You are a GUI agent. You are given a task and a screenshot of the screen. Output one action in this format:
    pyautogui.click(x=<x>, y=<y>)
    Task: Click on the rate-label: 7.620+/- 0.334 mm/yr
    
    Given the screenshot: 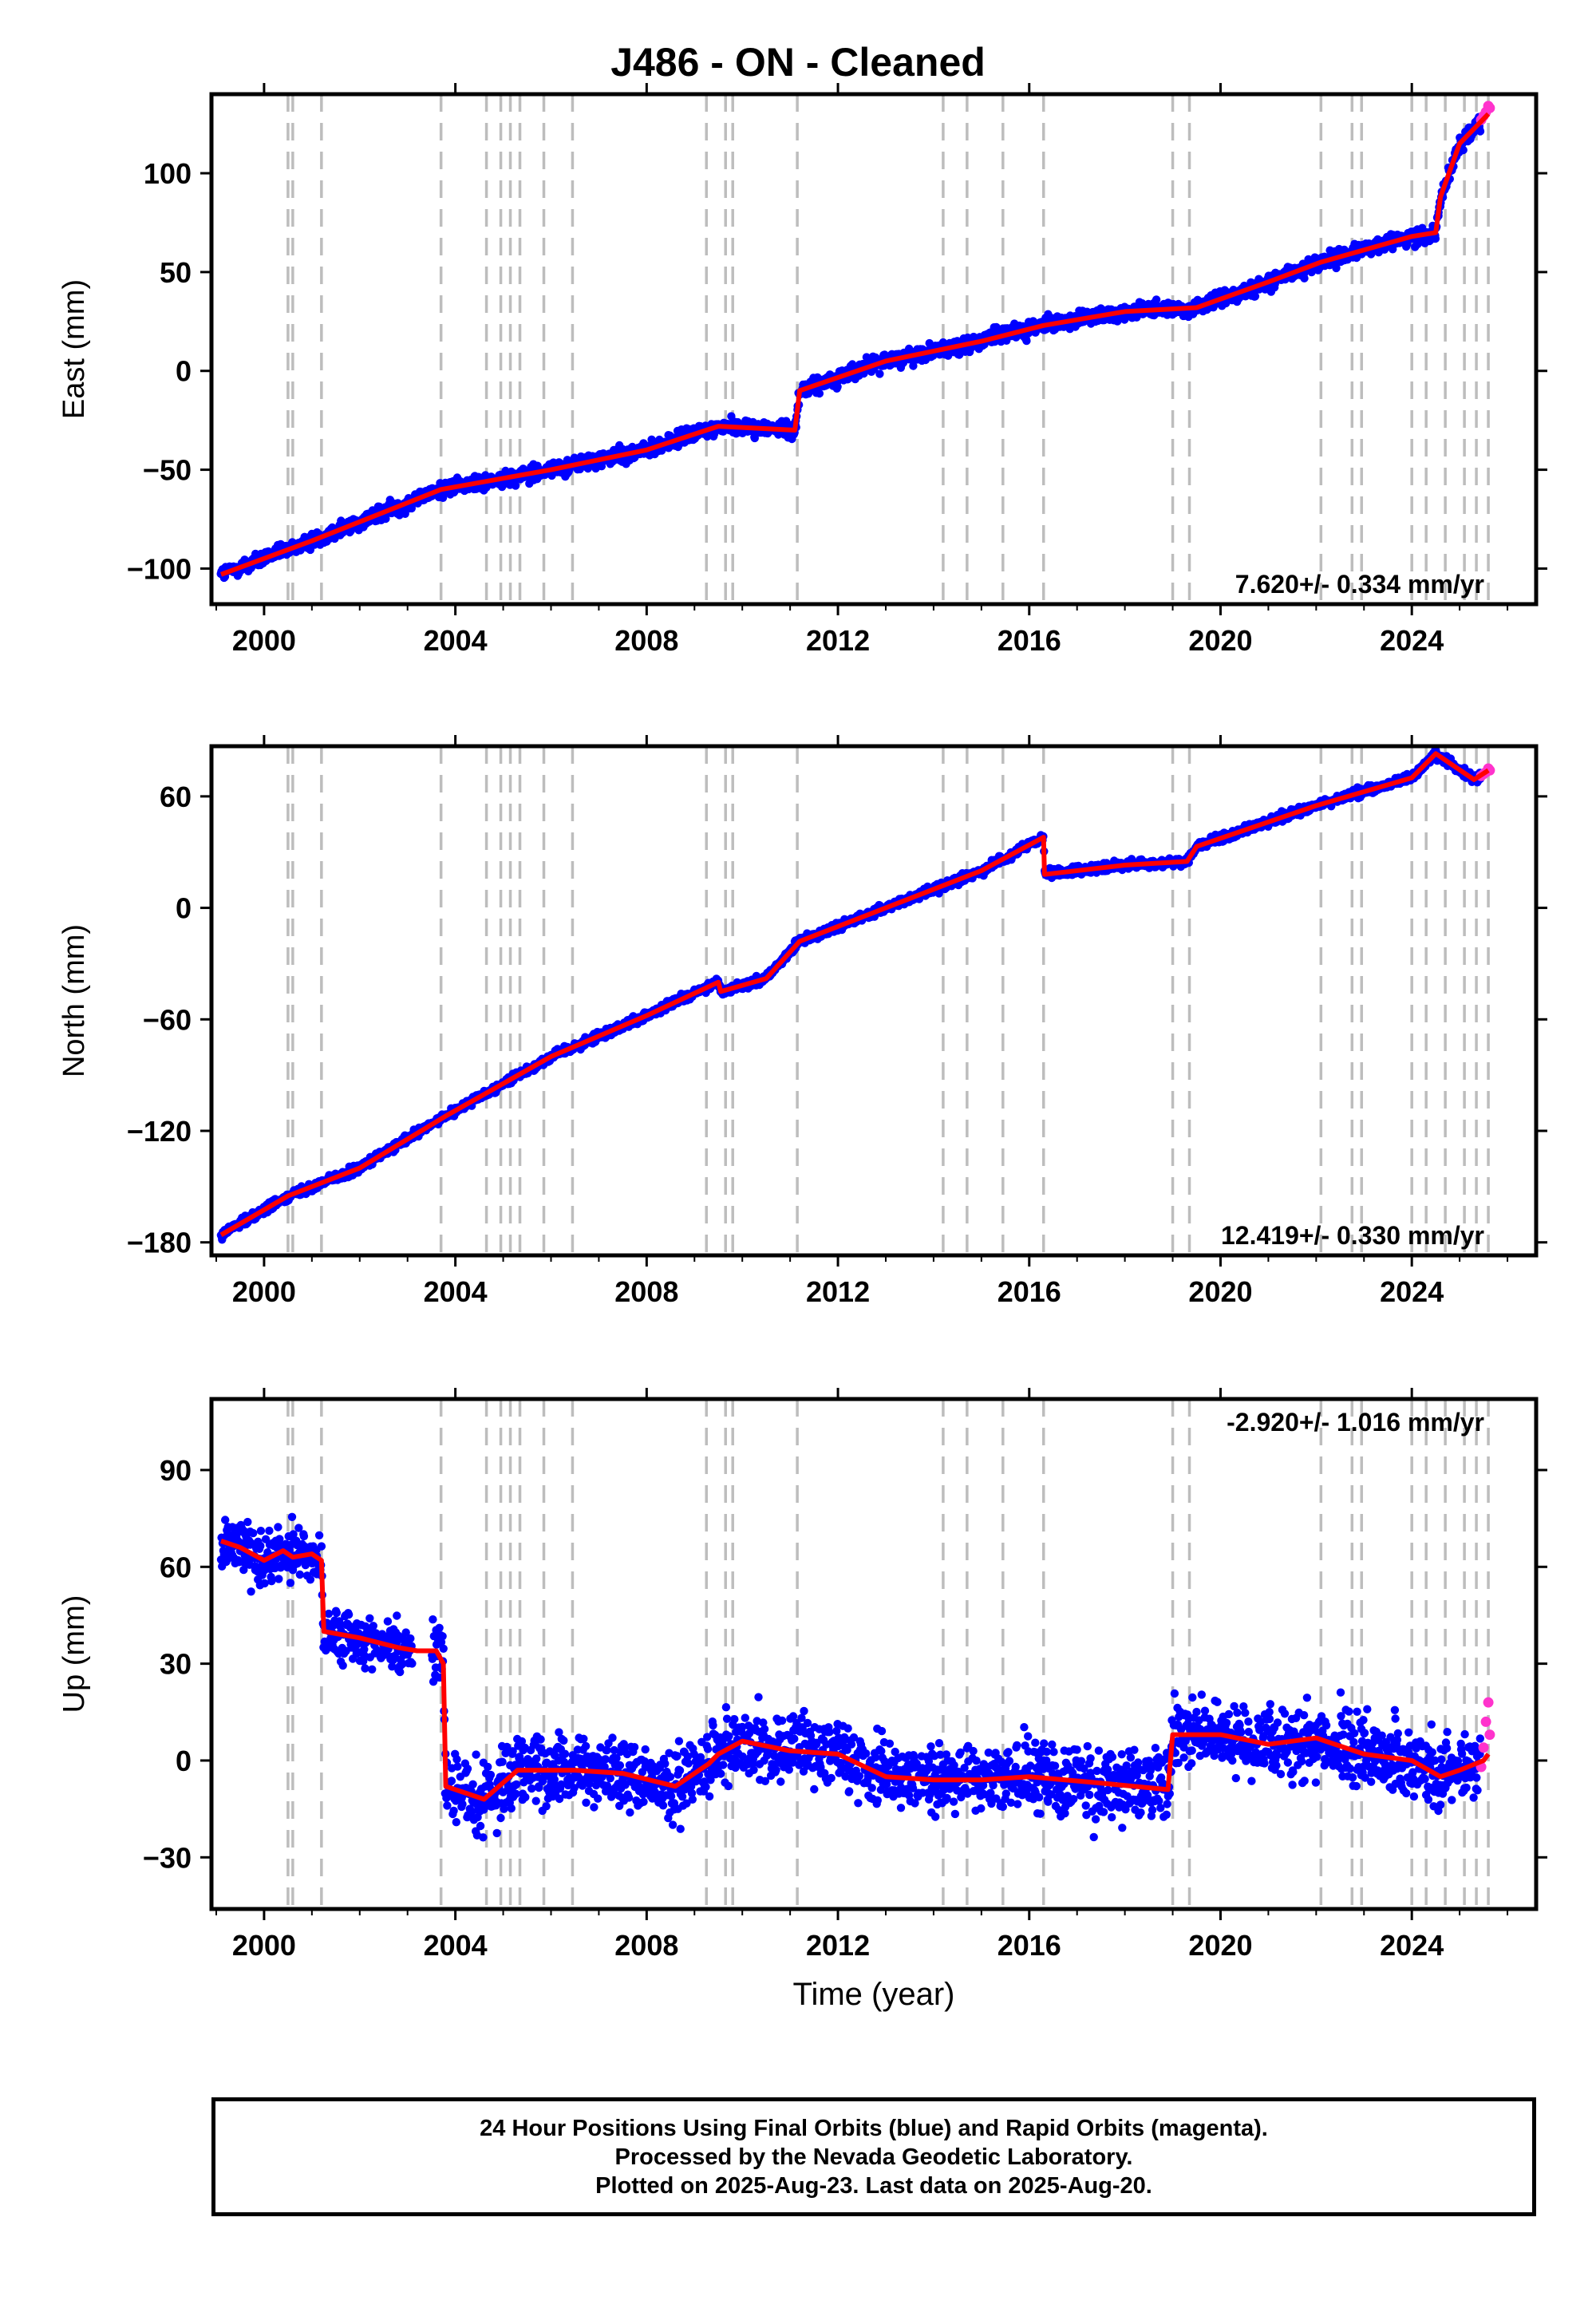 What is the action you would take?
    pyautogui.click(x=1359, y=584)
    